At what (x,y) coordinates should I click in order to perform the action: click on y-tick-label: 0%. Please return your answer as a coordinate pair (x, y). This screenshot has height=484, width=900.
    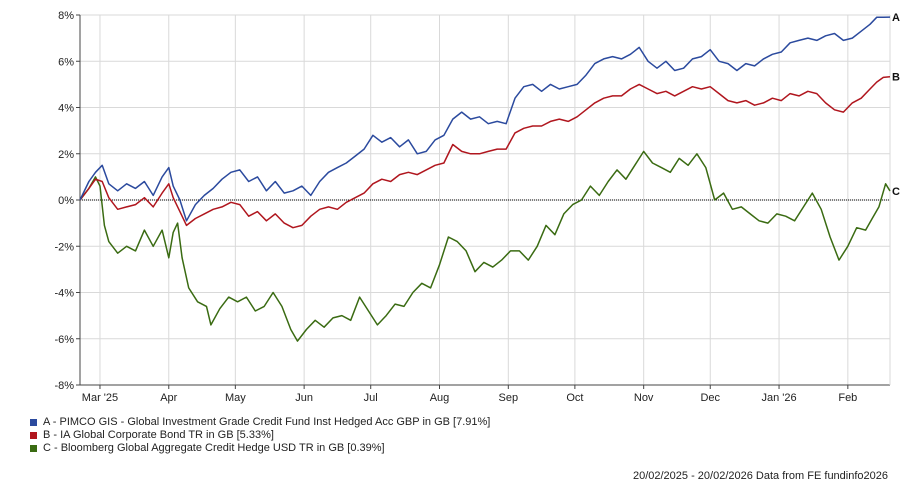
    Looking at the image, I should click on (66, 201).